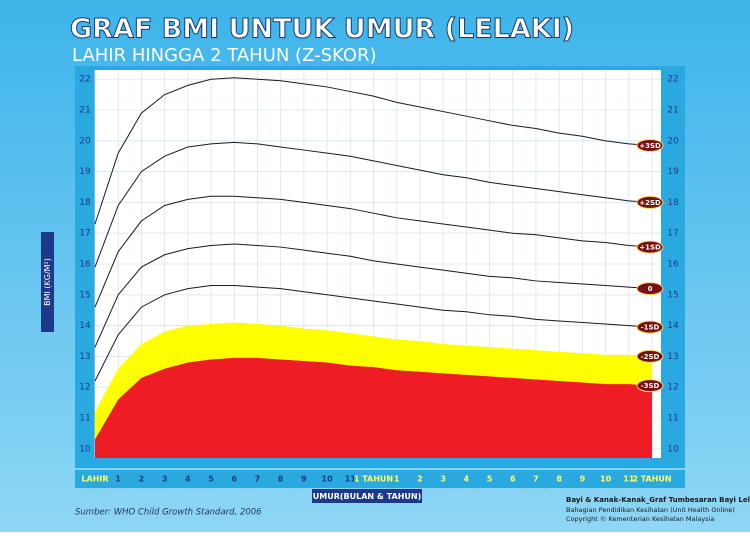 The image size is (750, 536). What do you see at coordinates (94, 479) in the screenshot?
I see `x-tick-label: LAHIR` at bounding box center [94, 479].